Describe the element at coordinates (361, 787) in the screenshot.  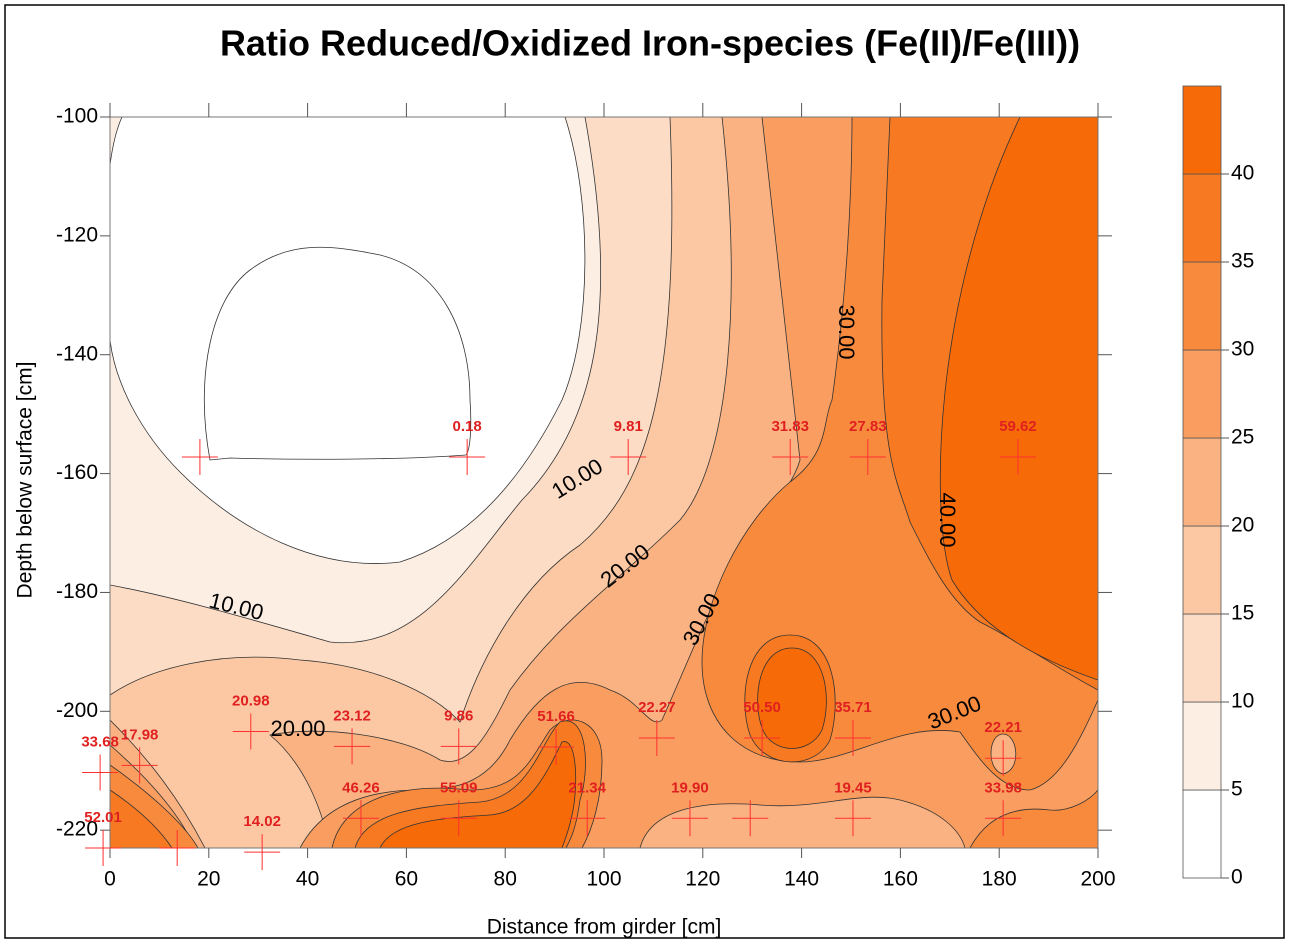
I see `point-label: 46.26` at that location.